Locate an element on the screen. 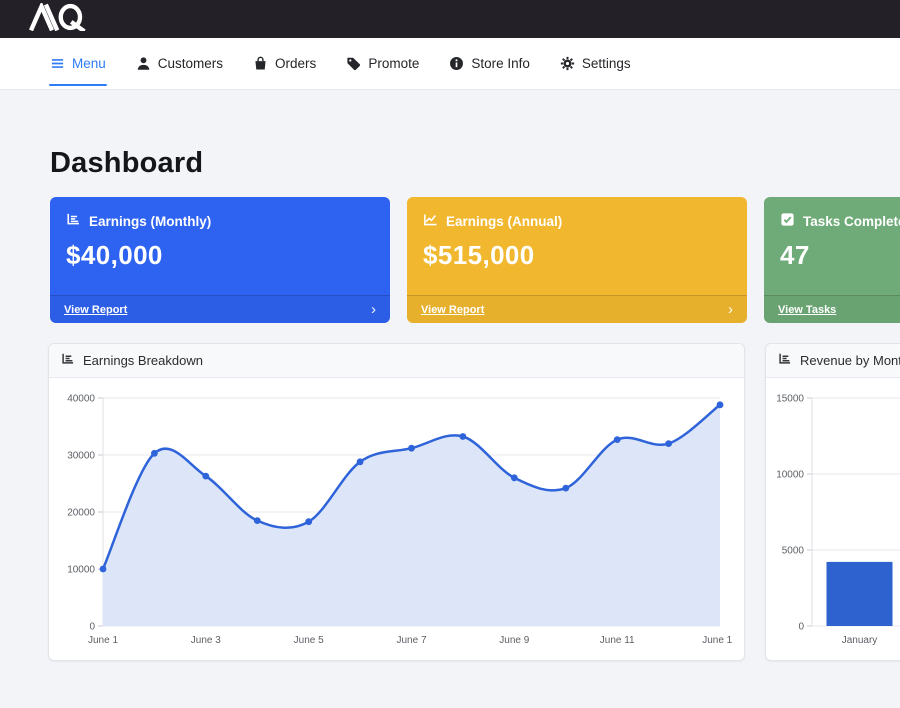 The height and width of the screenshot is (708, 900). svg-text: June 9 is located at coordinates (514, 640).